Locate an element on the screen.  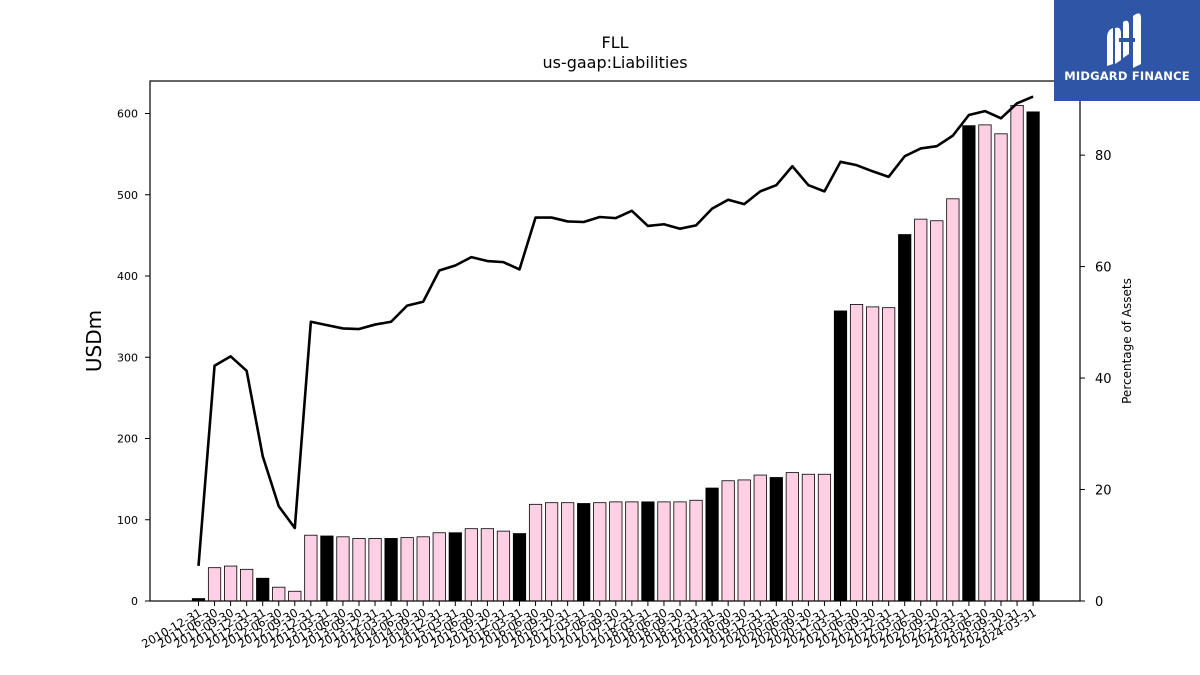
right-axis: 0 20 40 60 80 is located at coordinates (1096, 379).